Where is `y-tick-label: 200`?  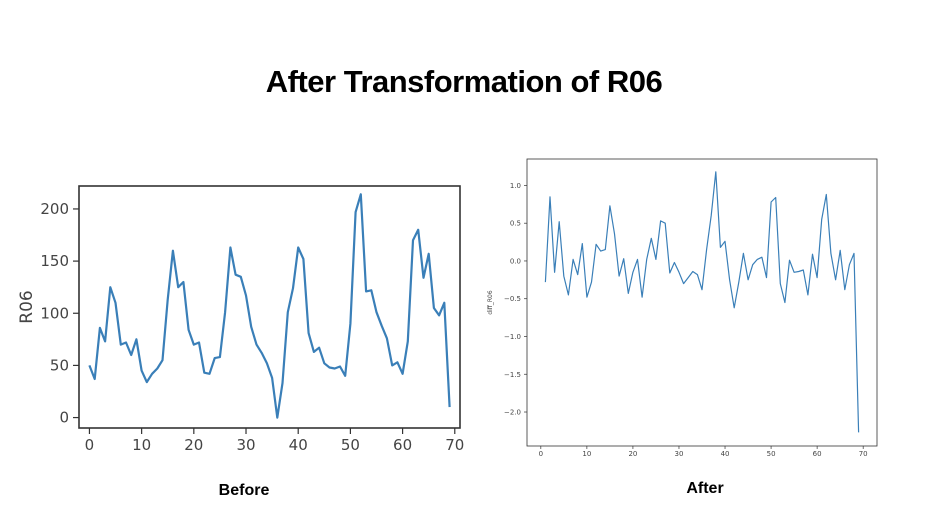
y-tick-label: 200 is located at coordinates (54, 209).